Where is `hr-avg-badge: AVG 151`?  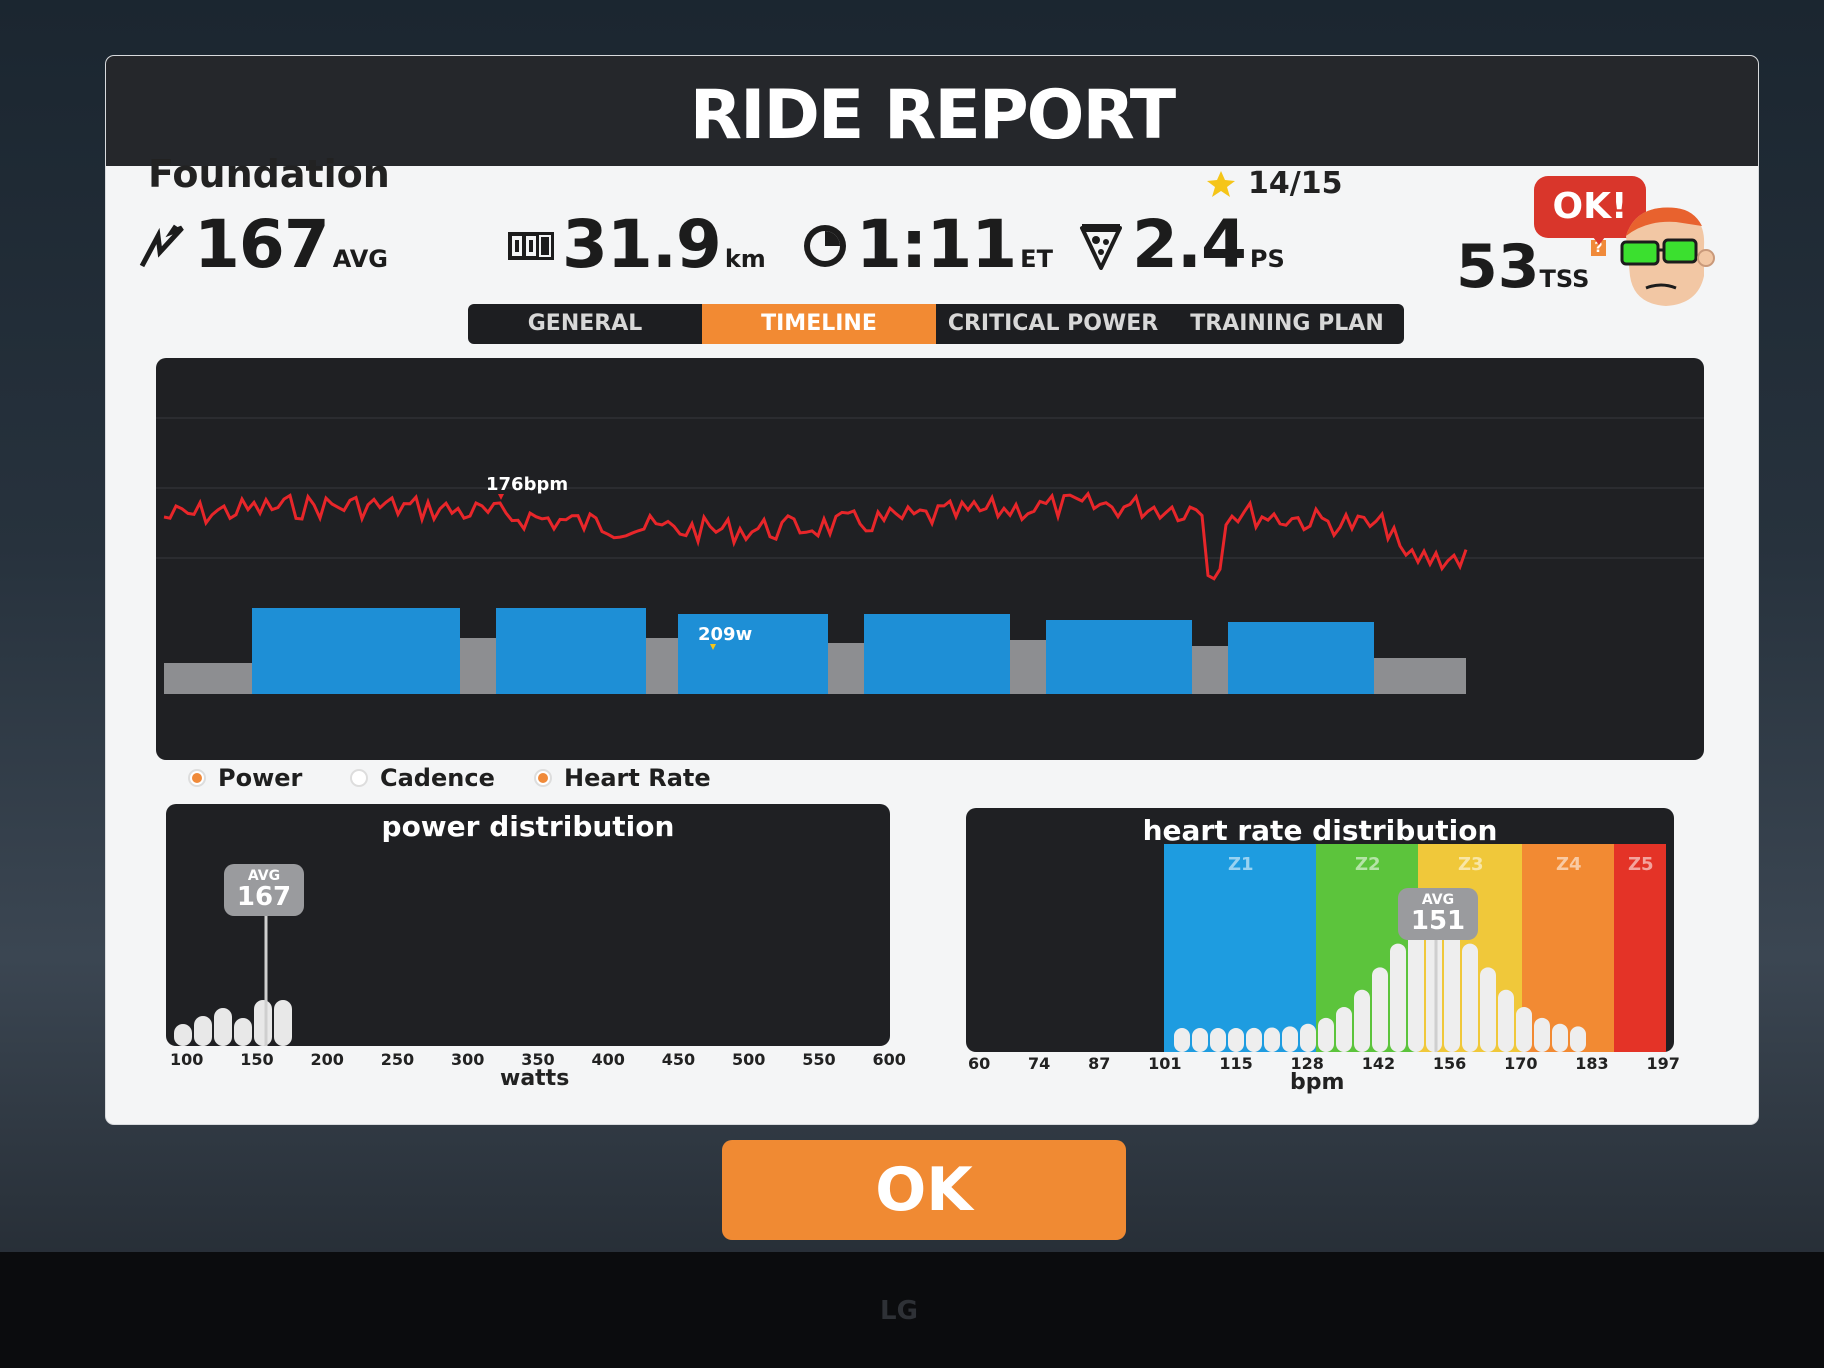
hr-avg-badge: AVG 151 is located at coordinates (1438, 914).